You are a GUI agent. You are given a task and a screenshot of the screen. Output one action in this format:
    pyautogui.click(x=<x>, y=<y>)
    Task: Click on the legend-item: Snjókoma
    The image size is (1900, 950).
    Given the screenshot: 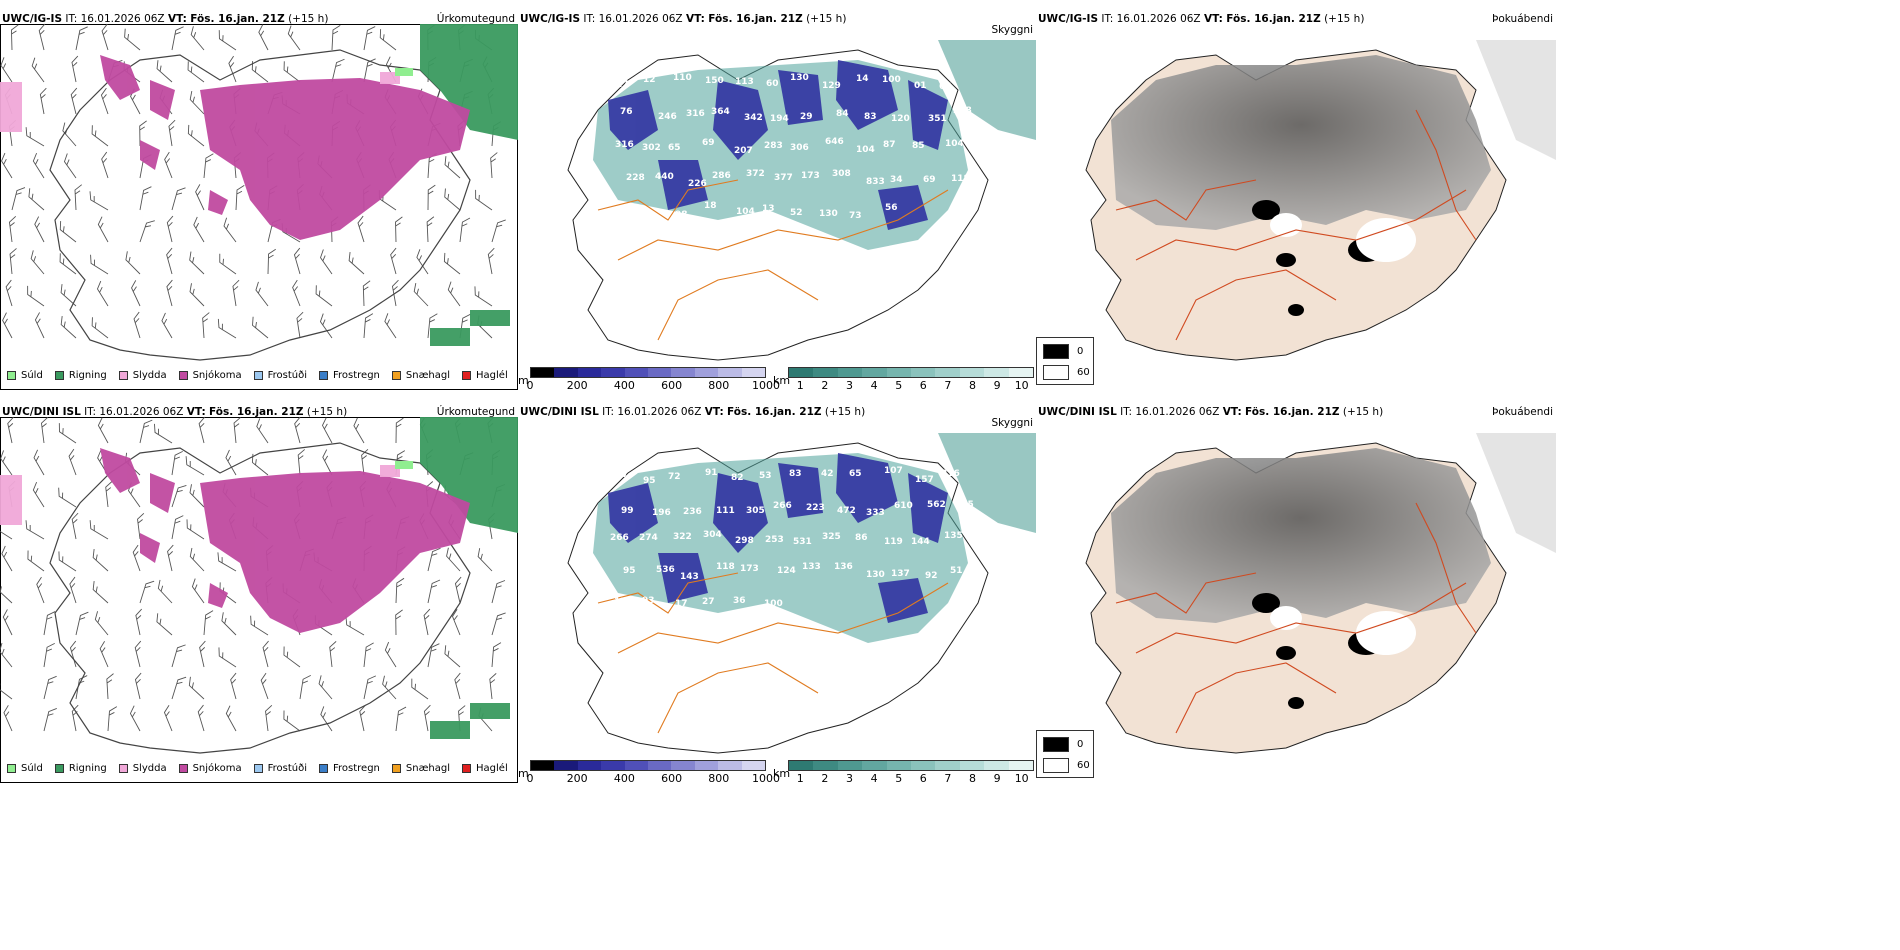 What is the action you would take?
    pyautogui.click(x=210, y=375)
    